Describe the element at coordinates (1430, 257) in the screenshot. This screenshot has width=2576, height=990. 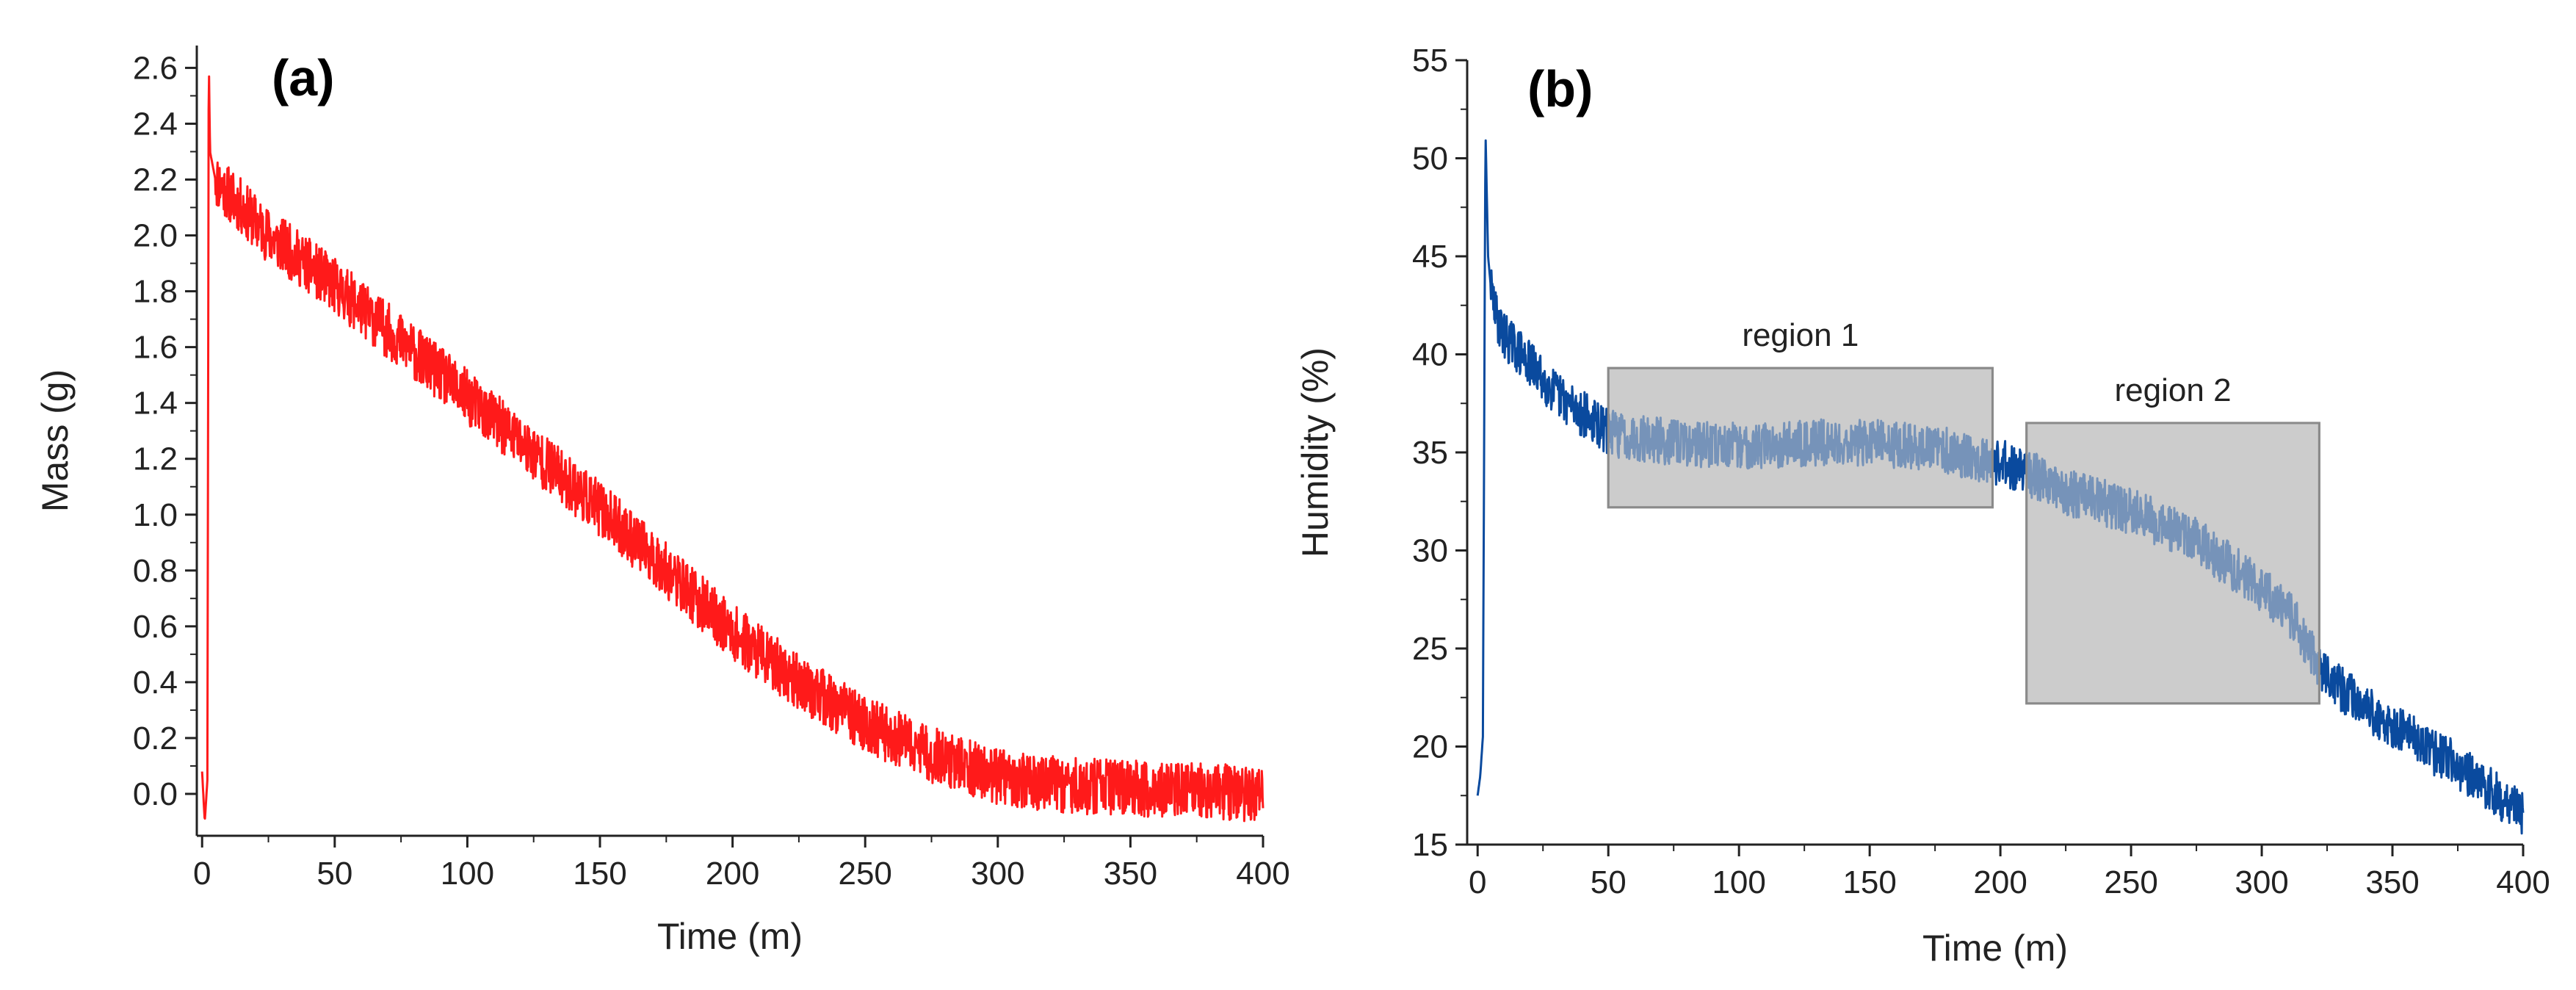
I see `y-tick-label: 45` at that location.